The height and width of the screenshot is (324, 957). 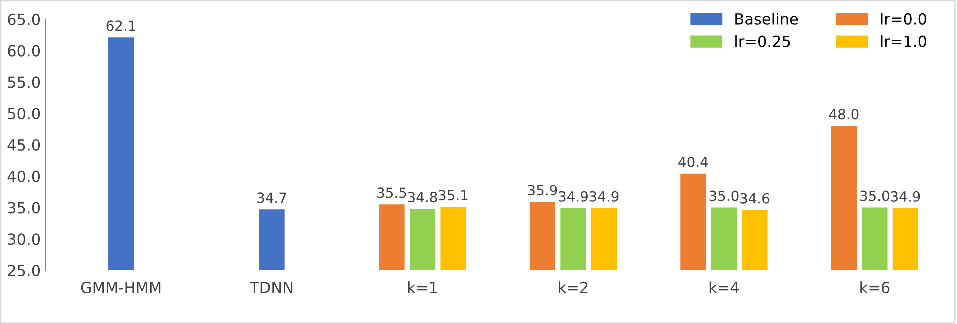 What do you see at coordinates (875, 288) in the screenshot?
I see `x-tick-label: k=6` at bounding box center [875, 288].